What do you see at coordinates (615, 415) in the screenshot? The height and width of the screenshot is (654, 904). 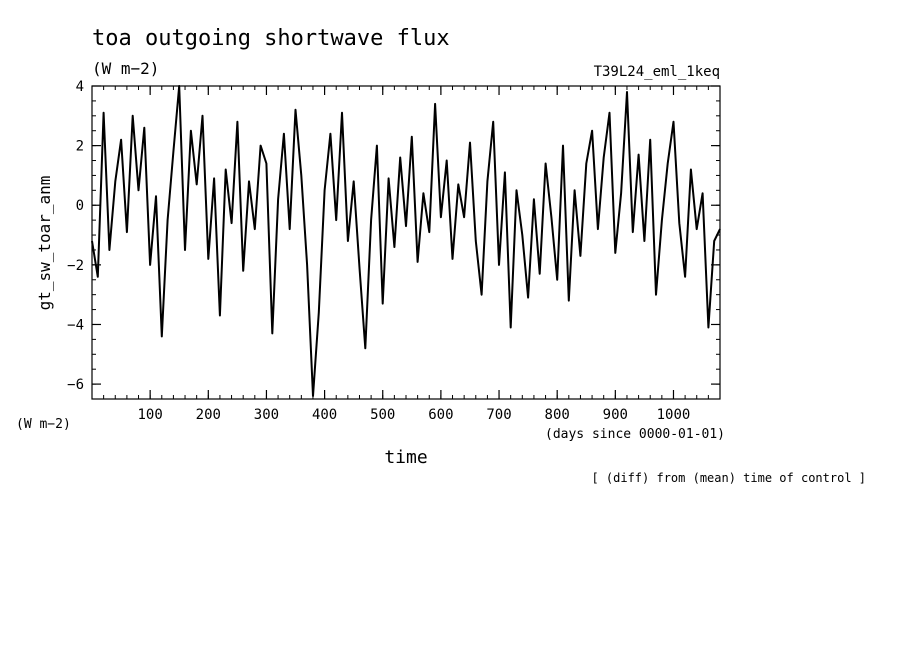 I see `x-tick-label: 900` at bounding box center [615, 415].